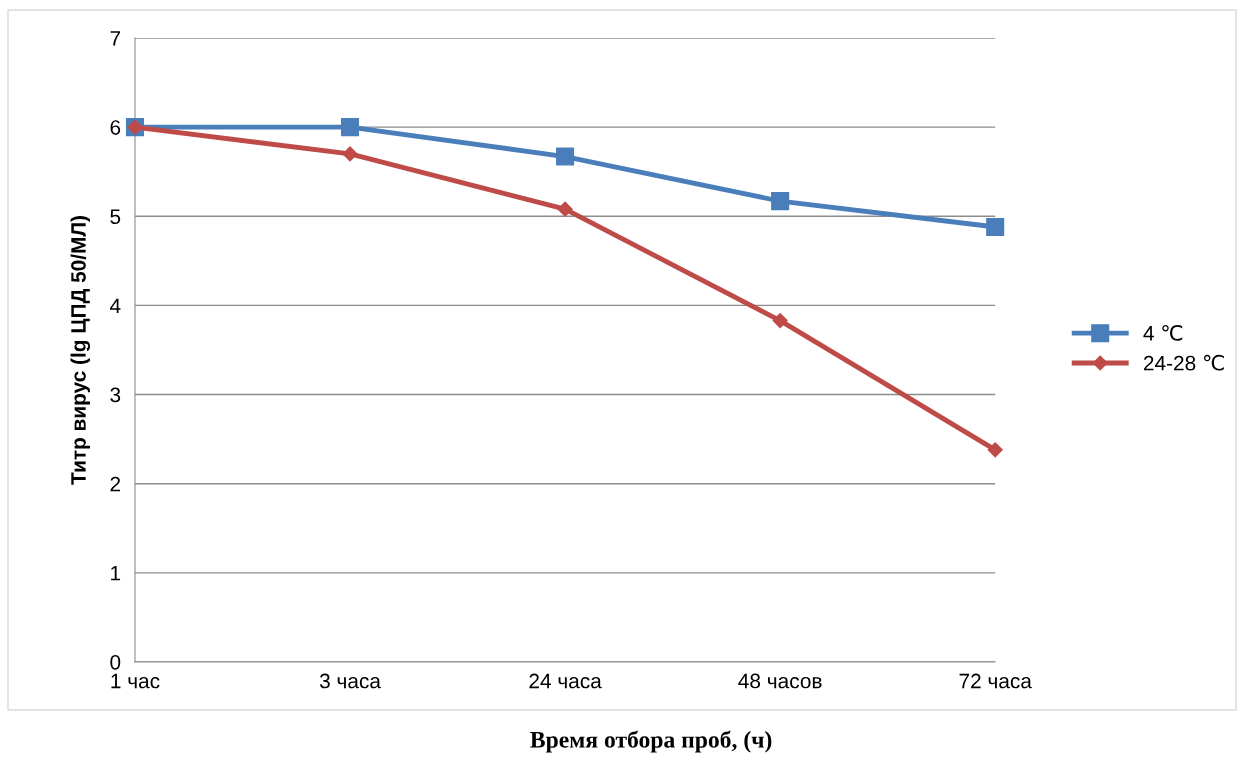 This screenshot has width=1244, height=760. Describe the element at coordinates (350, 681) in the screenshot. I see `x-tick-label: 3 часа` at that location.